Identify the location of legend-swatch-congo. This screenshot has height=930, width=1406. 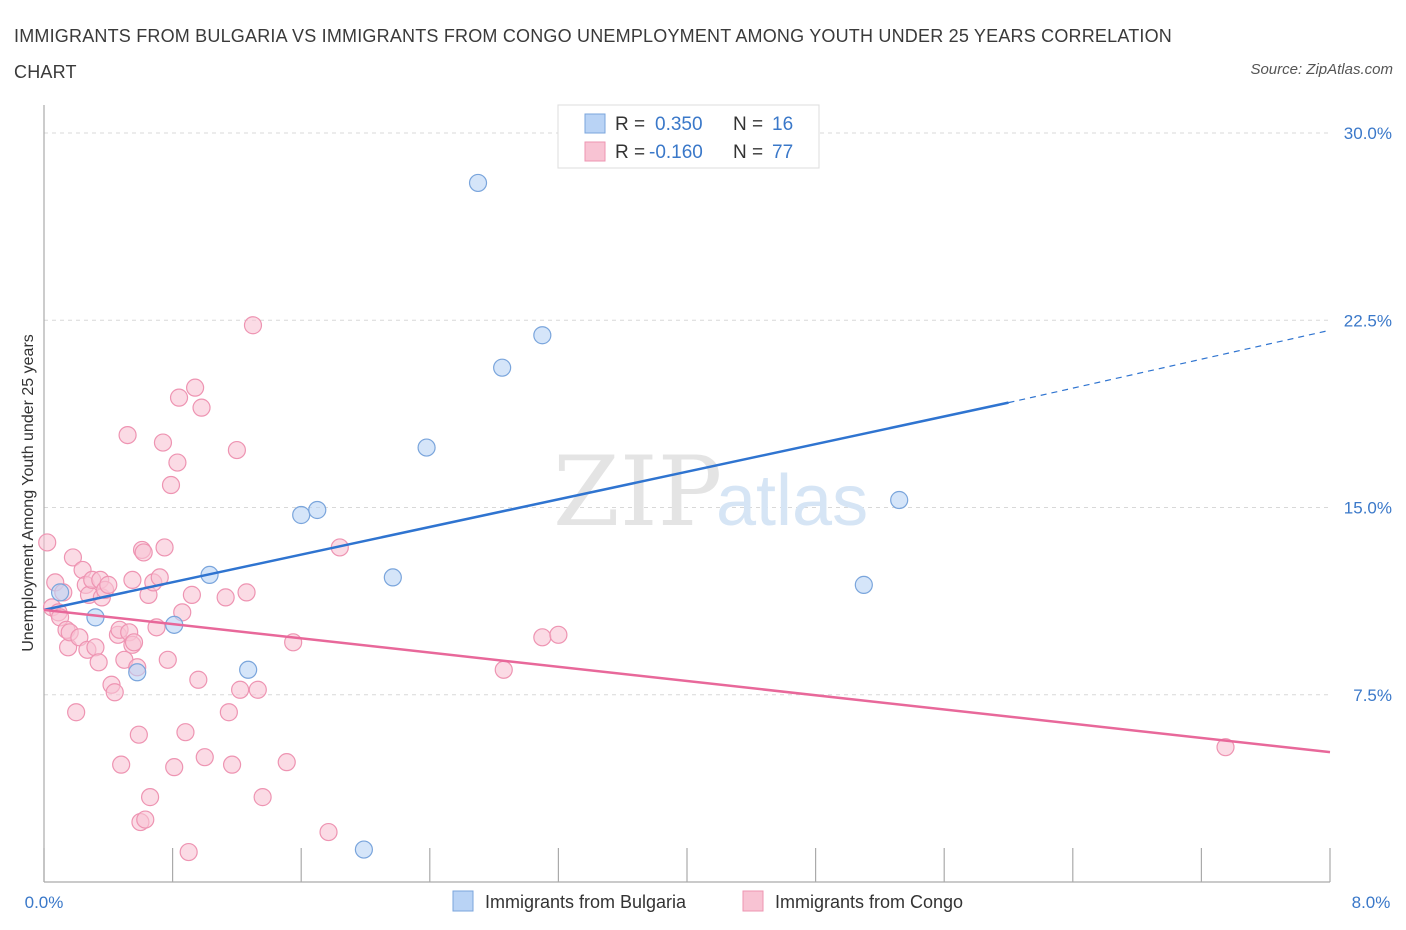
(595, 151).